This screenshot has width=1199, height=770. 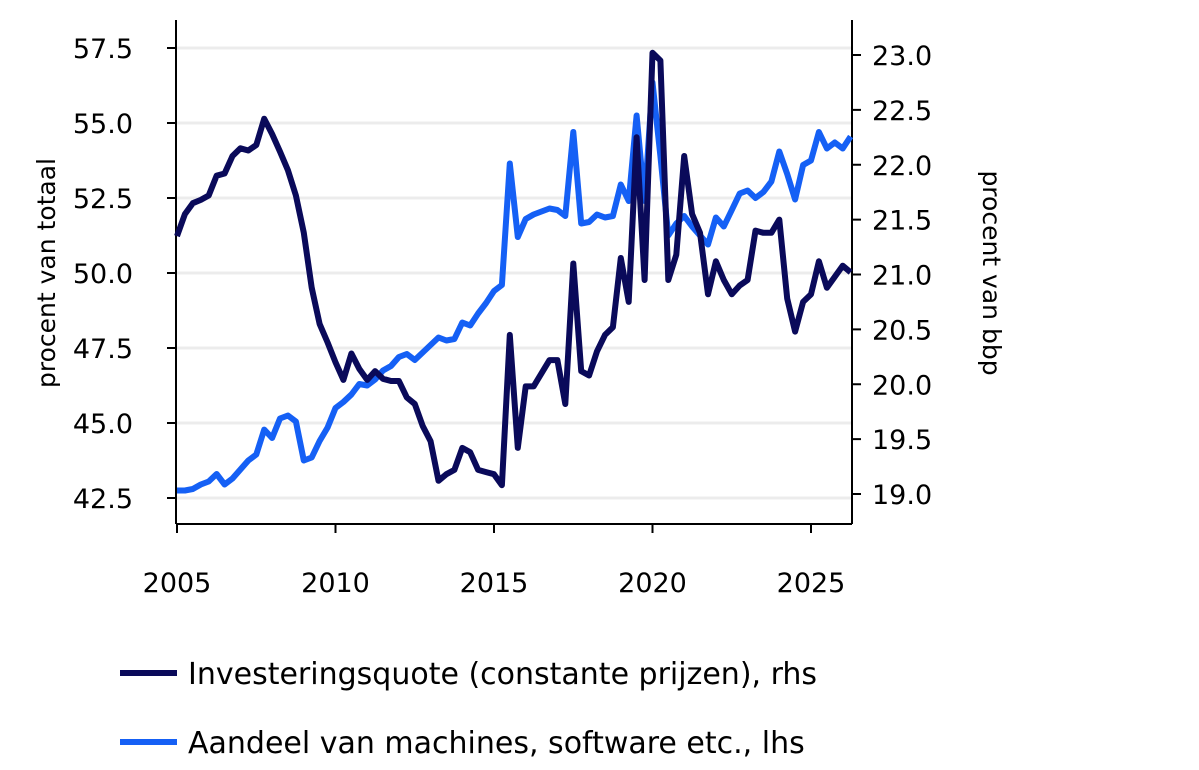 I want to click on x-axis-ticks: 2005 2010 2015 2020 2025, so click(x=494, y=561).